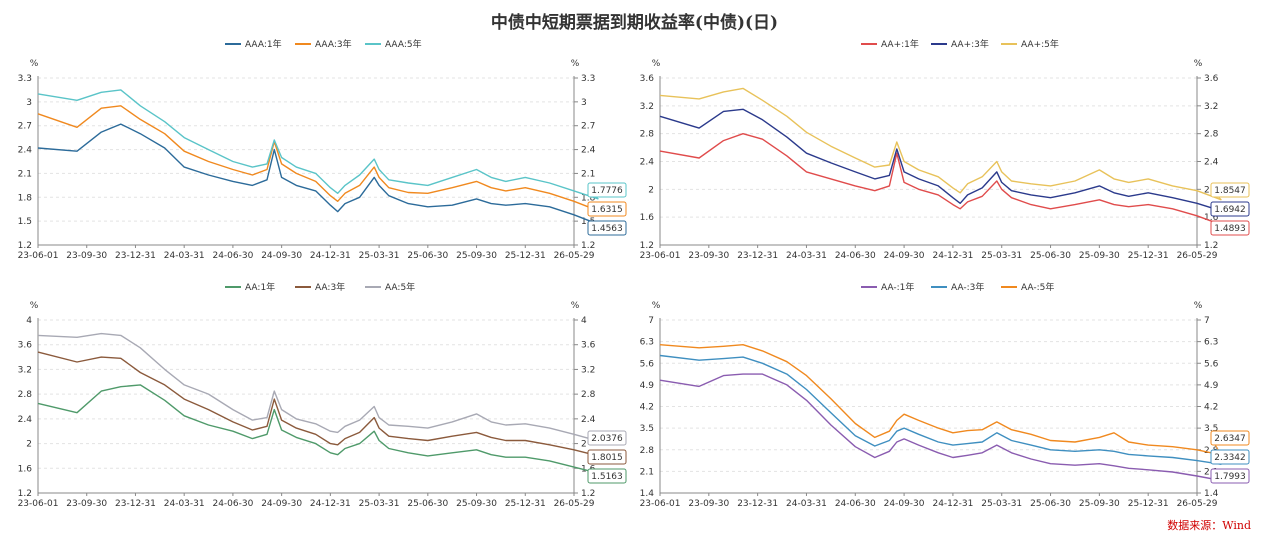 The height and width of the screenshot is (541, 1269). What do you see at coordinates (1211, 135) in the screenshot?
I see `y-tick-right: 2.8` at bounding box center [1211, 135].